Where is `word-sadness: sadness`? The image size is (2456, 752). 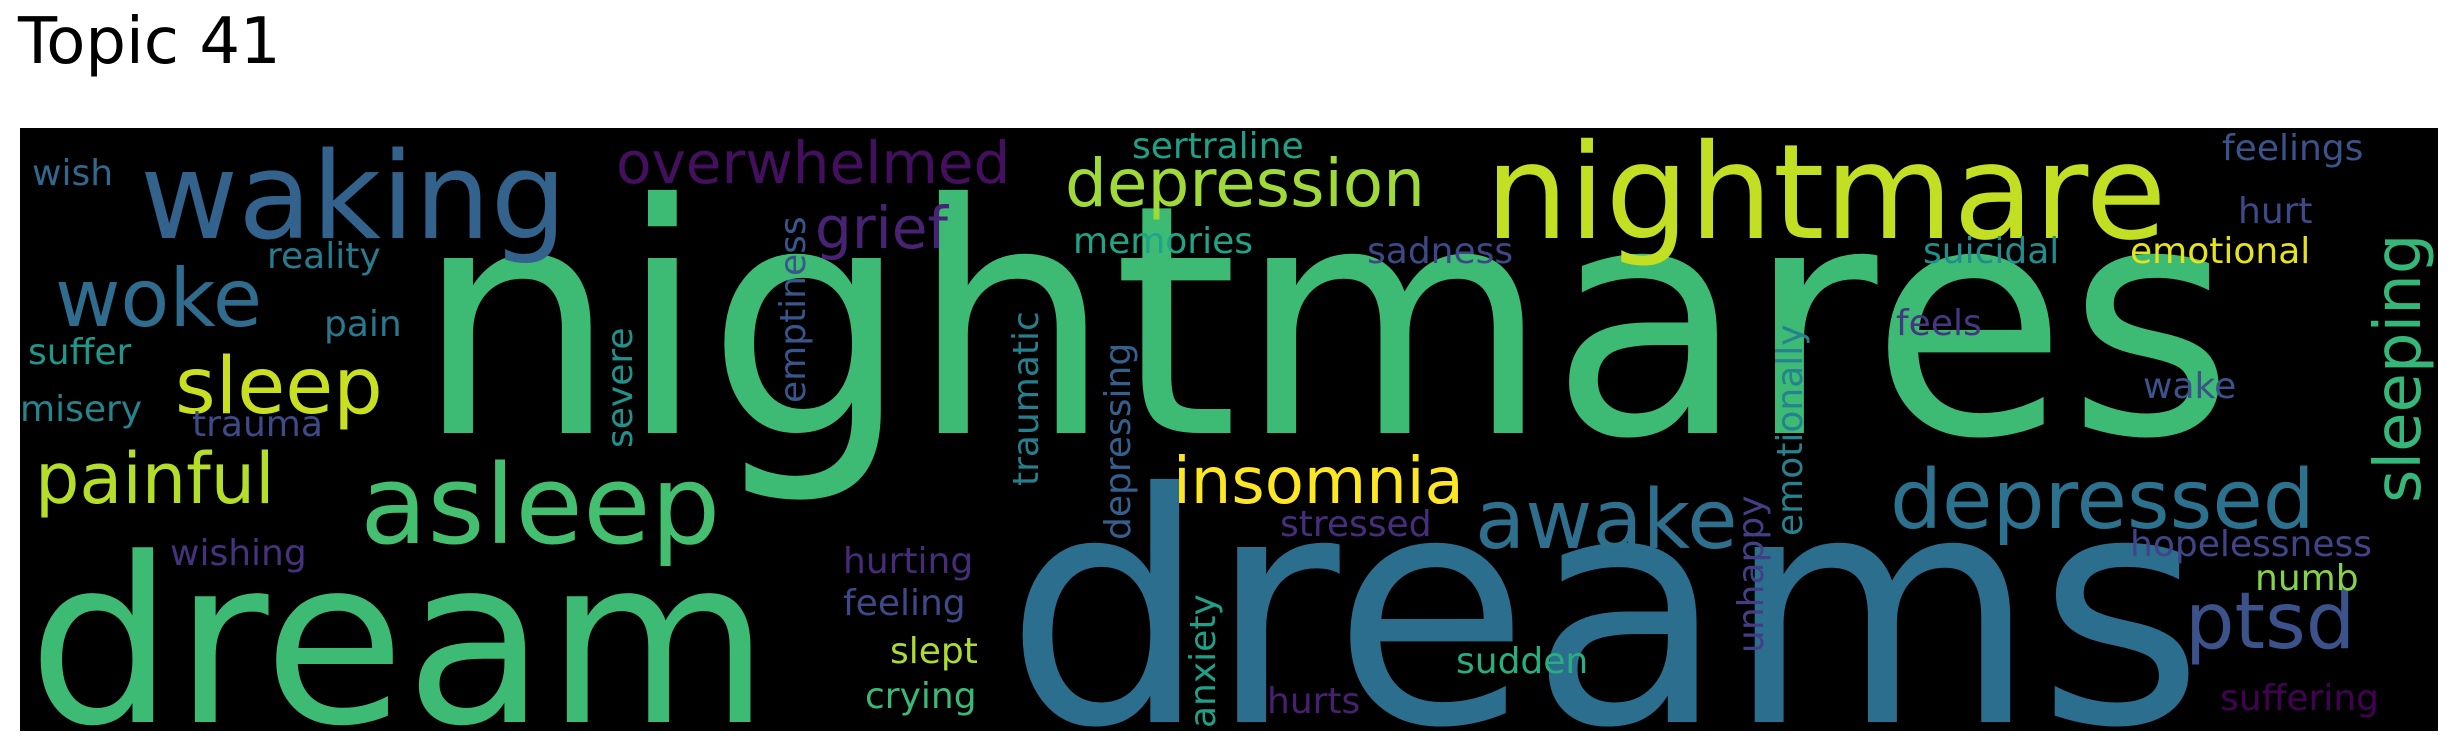 word-sadness: sadness is located at coordinates (1440, 251).